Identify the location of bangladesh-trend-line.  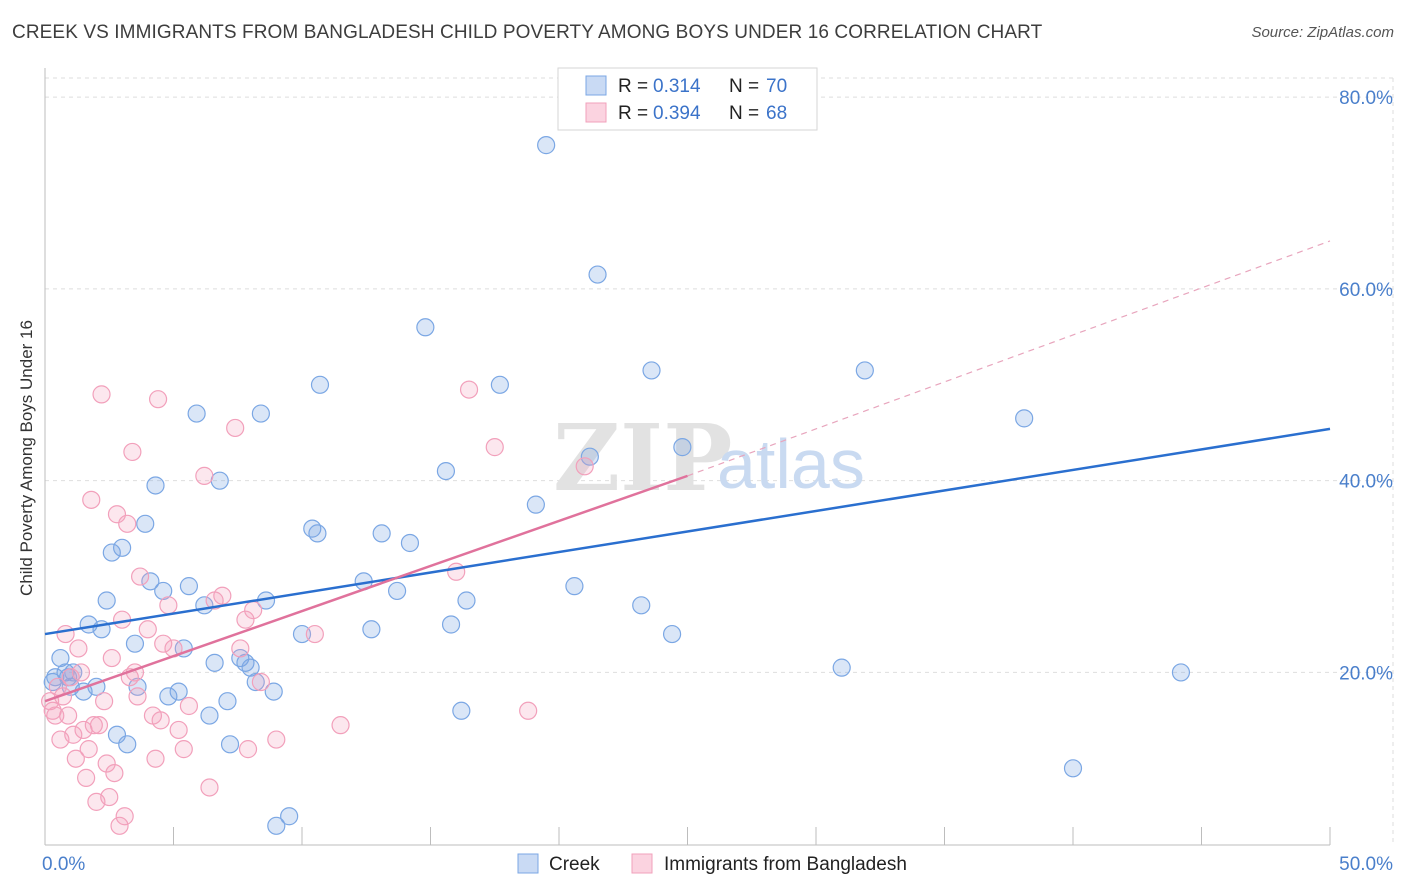
(366, 588).